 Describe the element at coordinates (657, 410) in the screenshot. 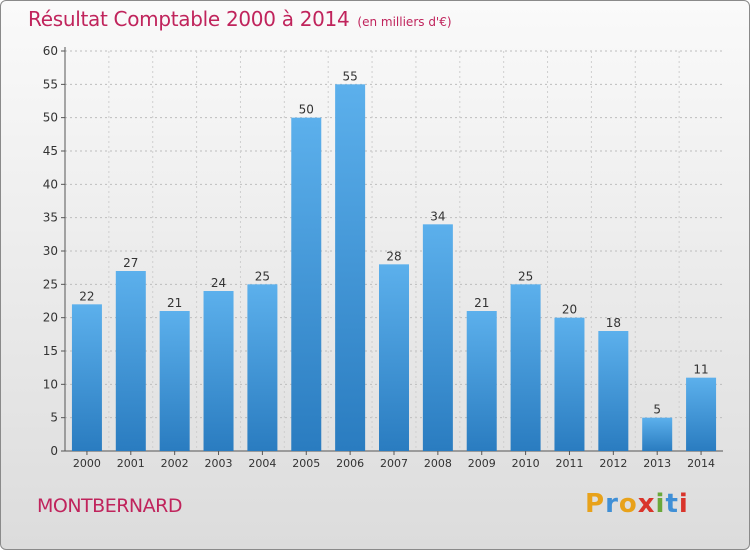

I see `data-label-2013: 5` at that location.